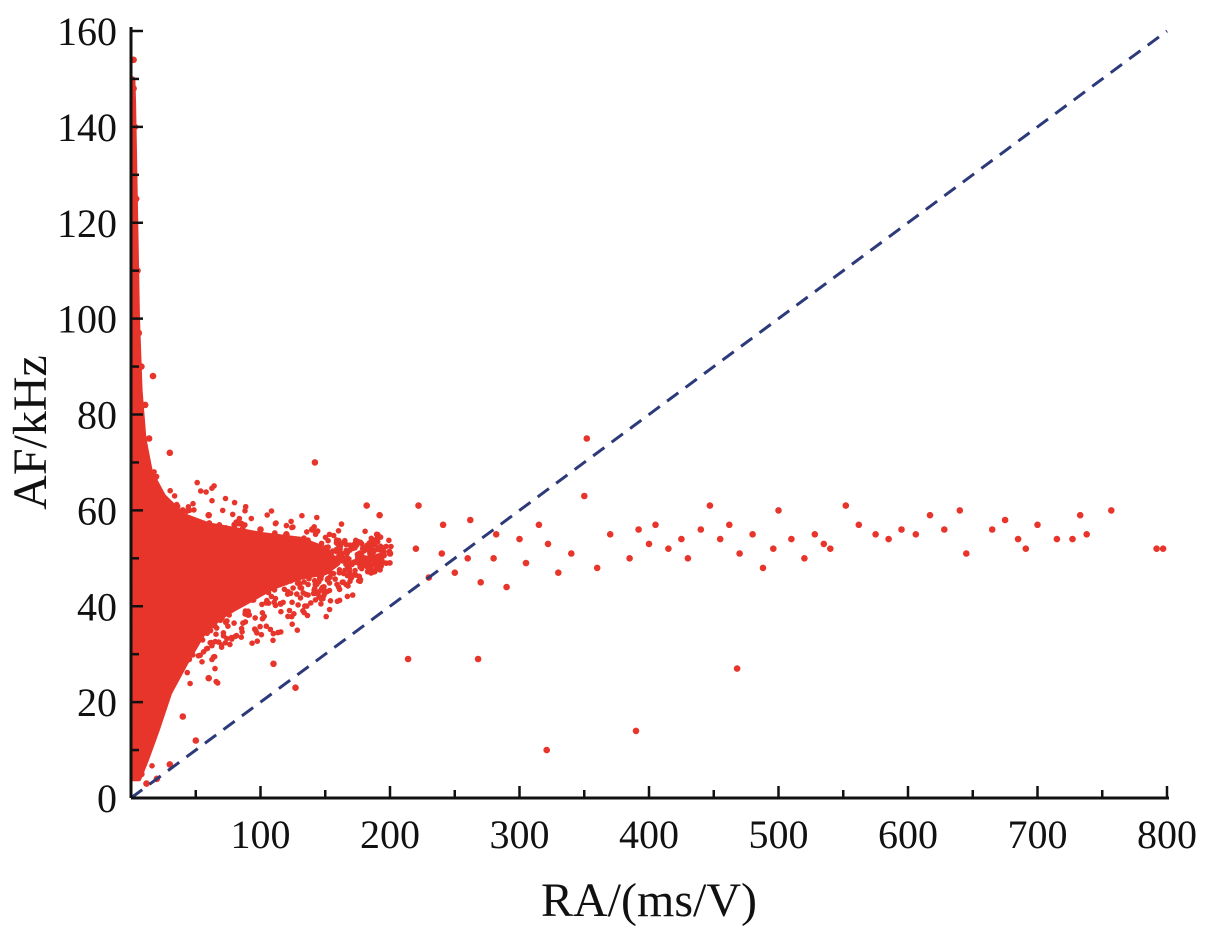 This screenshot has height=932, width=1219. What do you see at coordinates (261, 834) in the screenshot?
I see `x-tick-label: 100` at bounding box center [261, 834].